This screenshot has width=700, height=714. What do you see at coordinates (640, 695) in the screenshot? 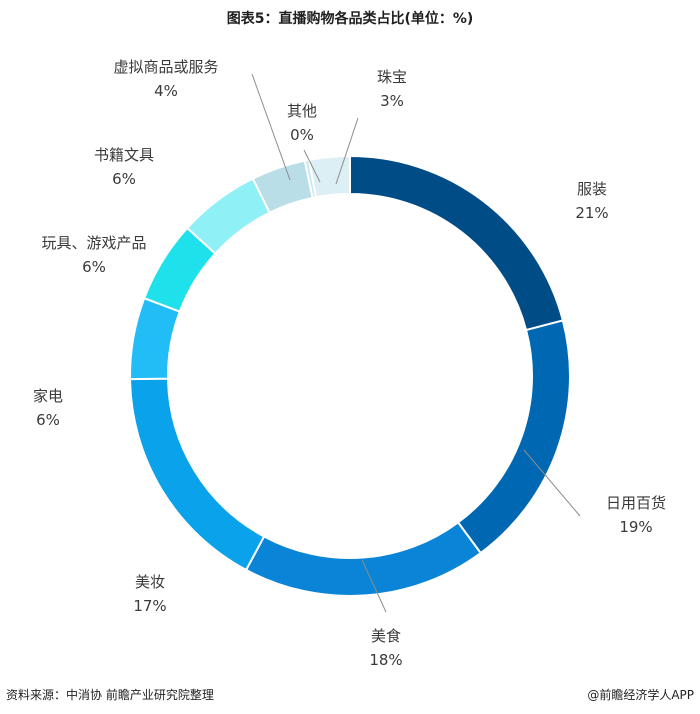
I see `brand-note: @前瞻经济学人APP` at bounding box center [640, 695].